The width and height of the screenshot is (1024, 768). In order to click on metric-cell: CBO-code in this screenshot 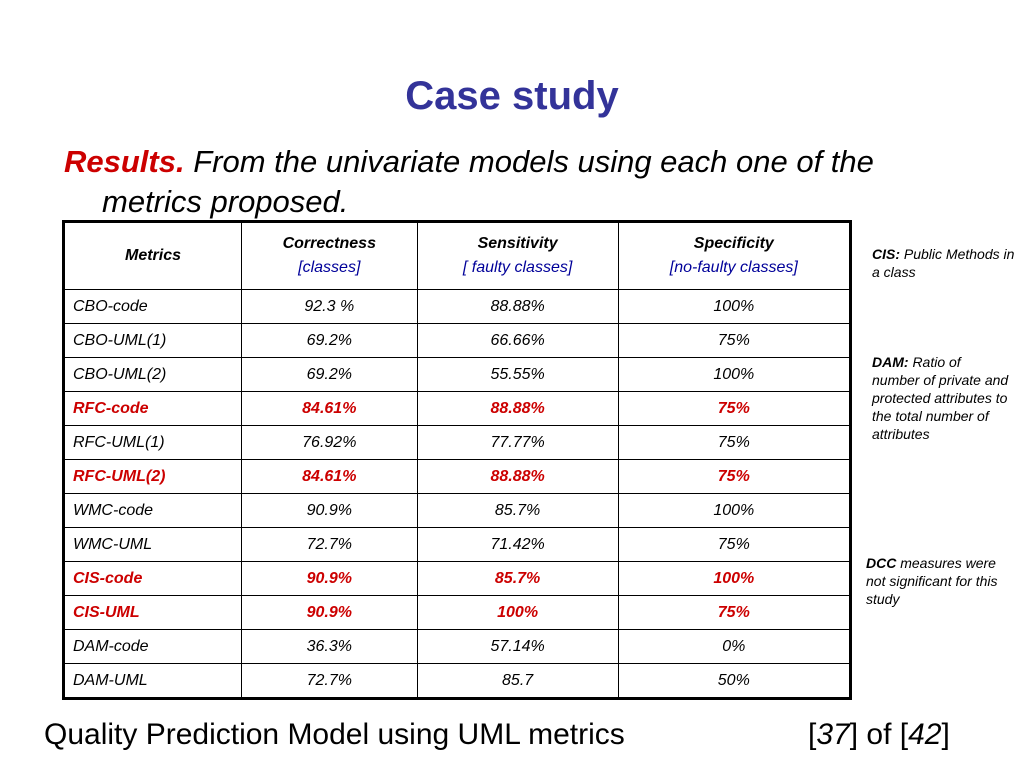, I will do `click(152, 306)`.